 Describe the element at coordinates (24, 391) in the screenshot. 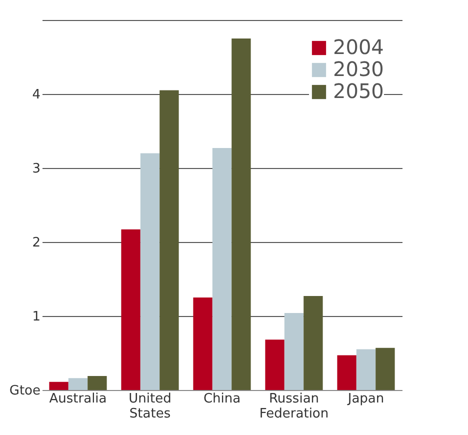

I see `y-tick-label: Gtoe` at that location.